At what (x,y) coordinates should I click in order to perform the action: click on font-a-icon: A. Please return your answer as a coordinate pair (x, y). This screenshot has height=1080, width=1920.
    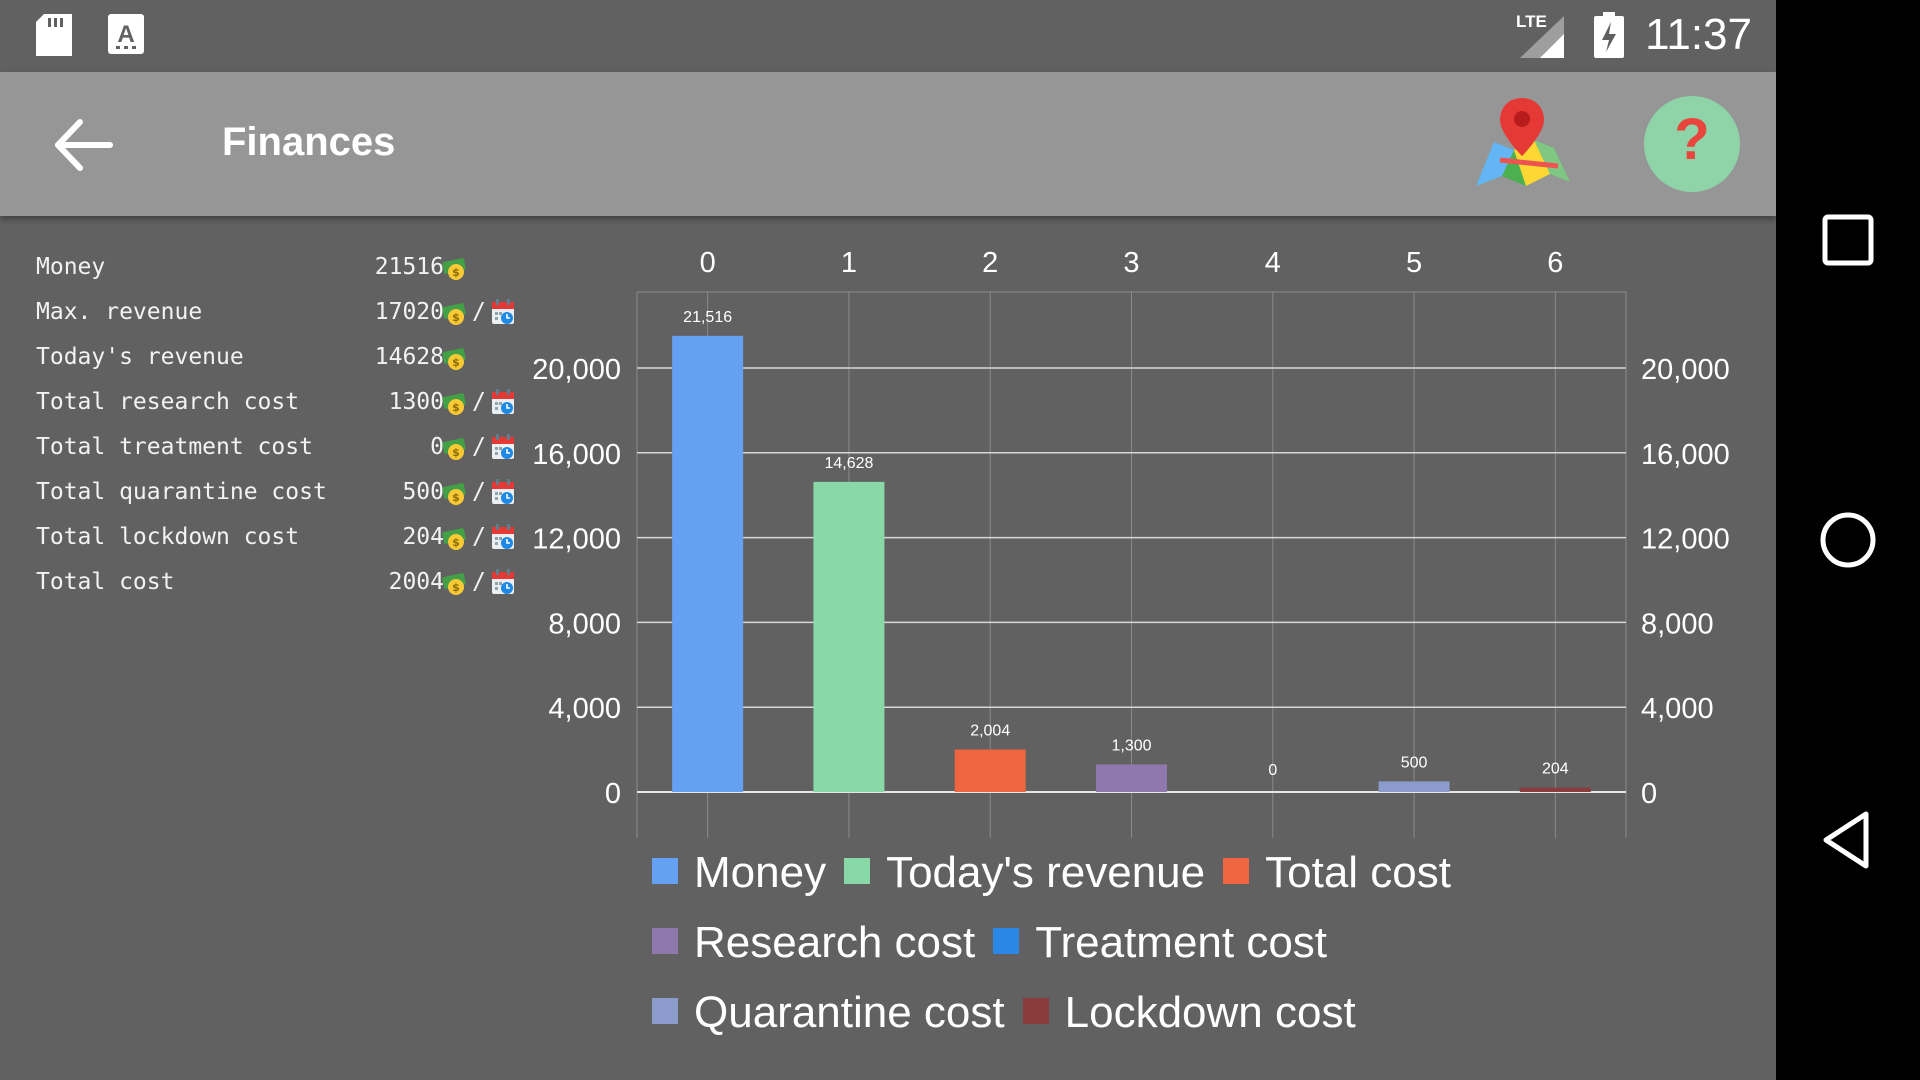
    Looking at the image, I should click on (126, 34).